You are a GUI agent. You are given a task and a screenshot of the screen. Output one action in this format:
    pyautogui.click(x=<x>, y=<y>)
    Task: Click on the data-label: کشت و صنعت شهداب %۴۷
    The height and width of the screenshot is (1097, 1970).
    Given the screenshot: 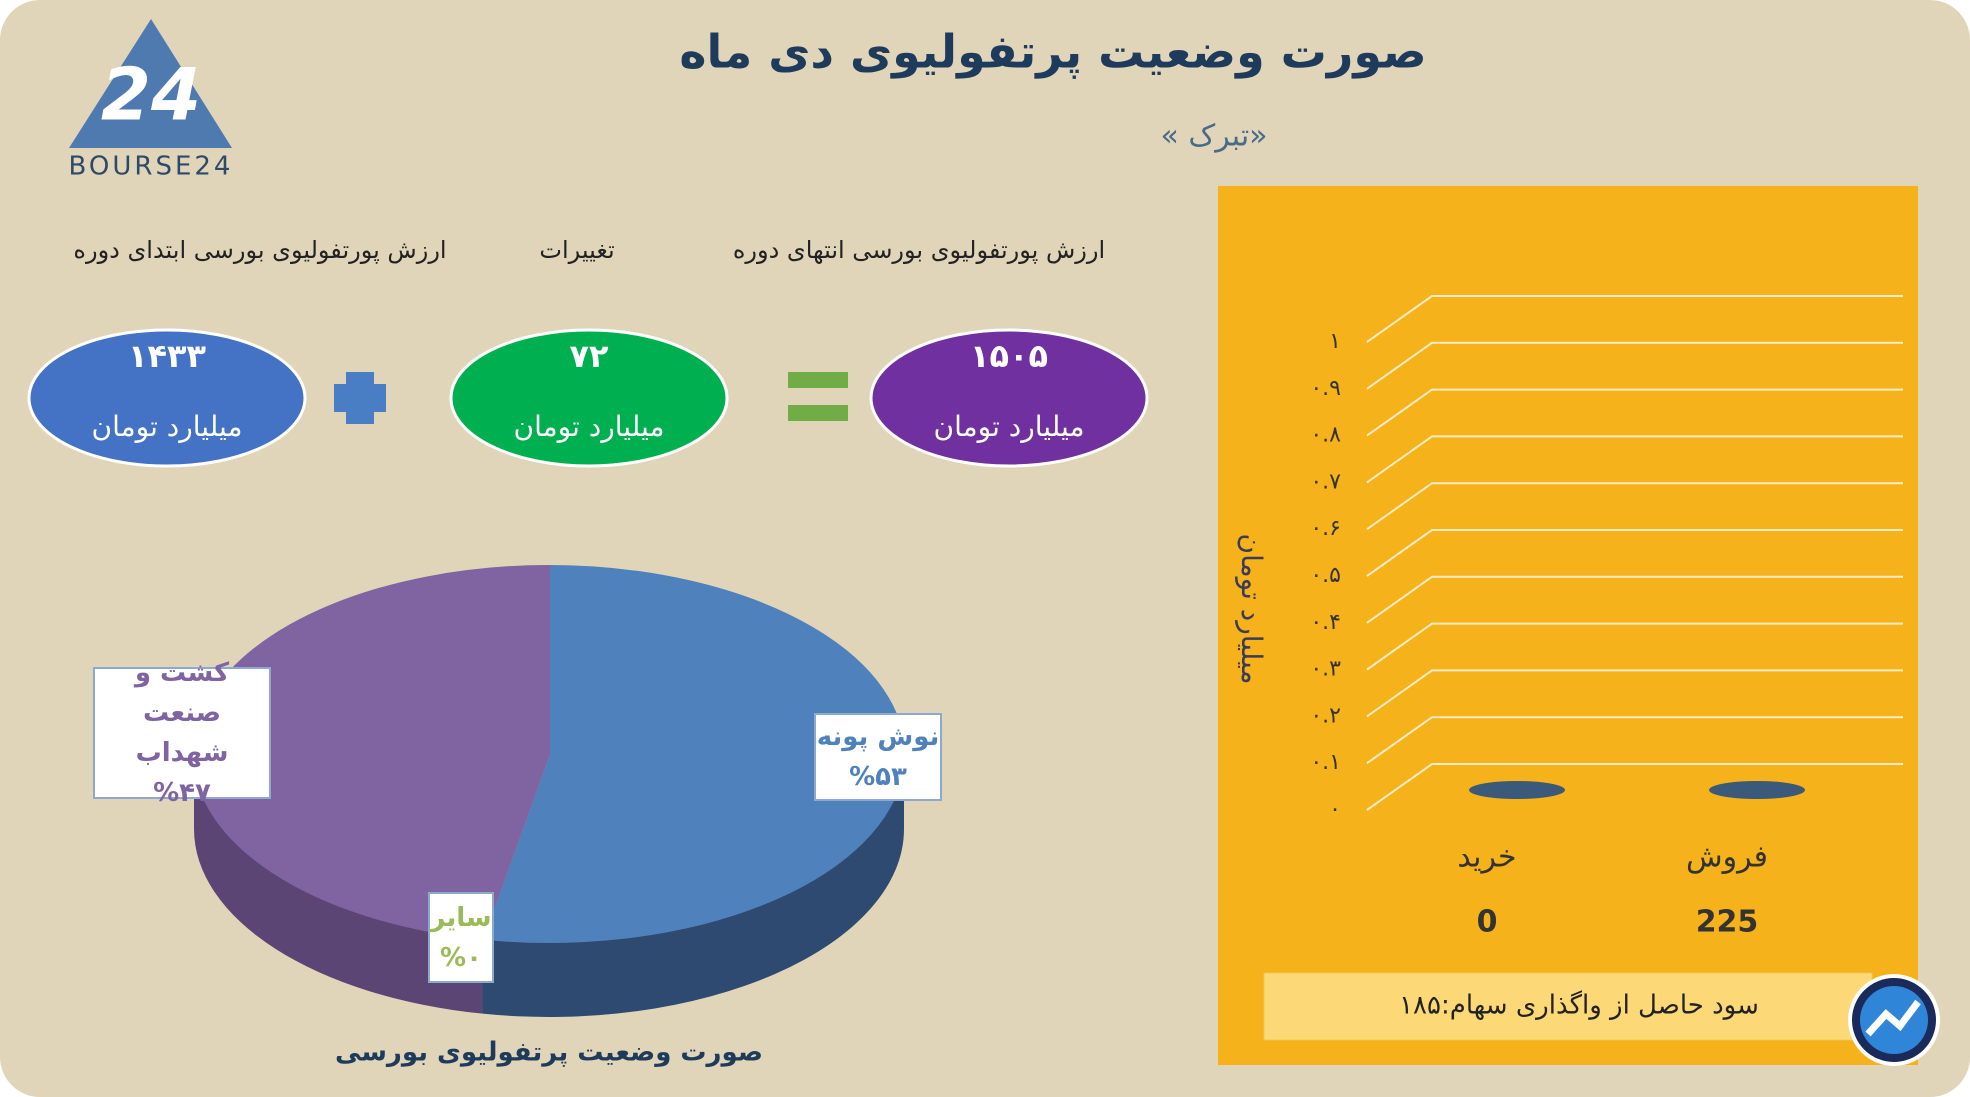 What is the action you would take?
    pyautogui.click(x=182, y=733)
    